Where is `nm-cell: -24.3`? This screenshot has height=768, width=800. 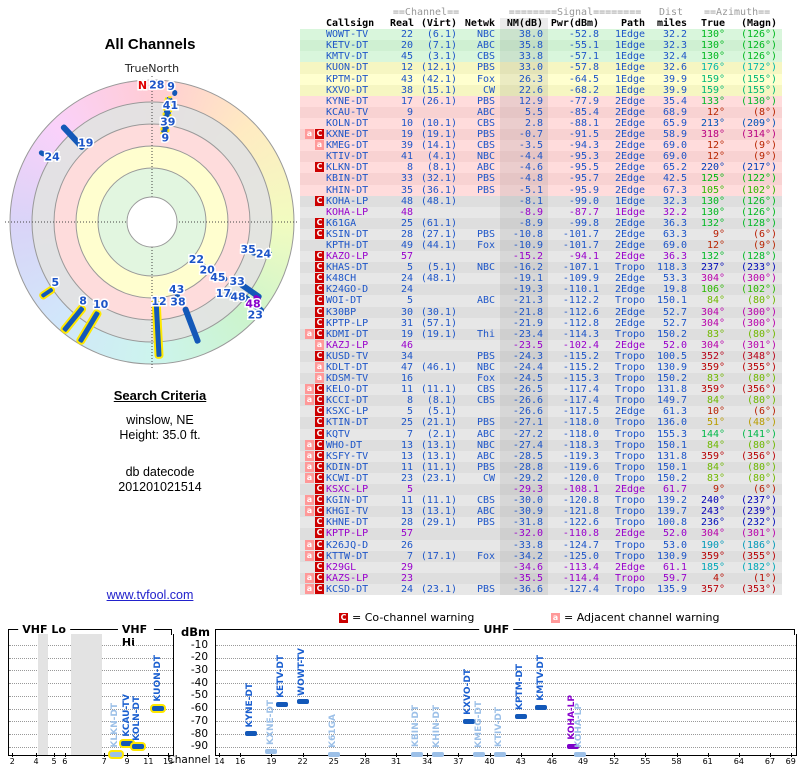
nm-cell: -24.3 is located at coordinates (524, 356).